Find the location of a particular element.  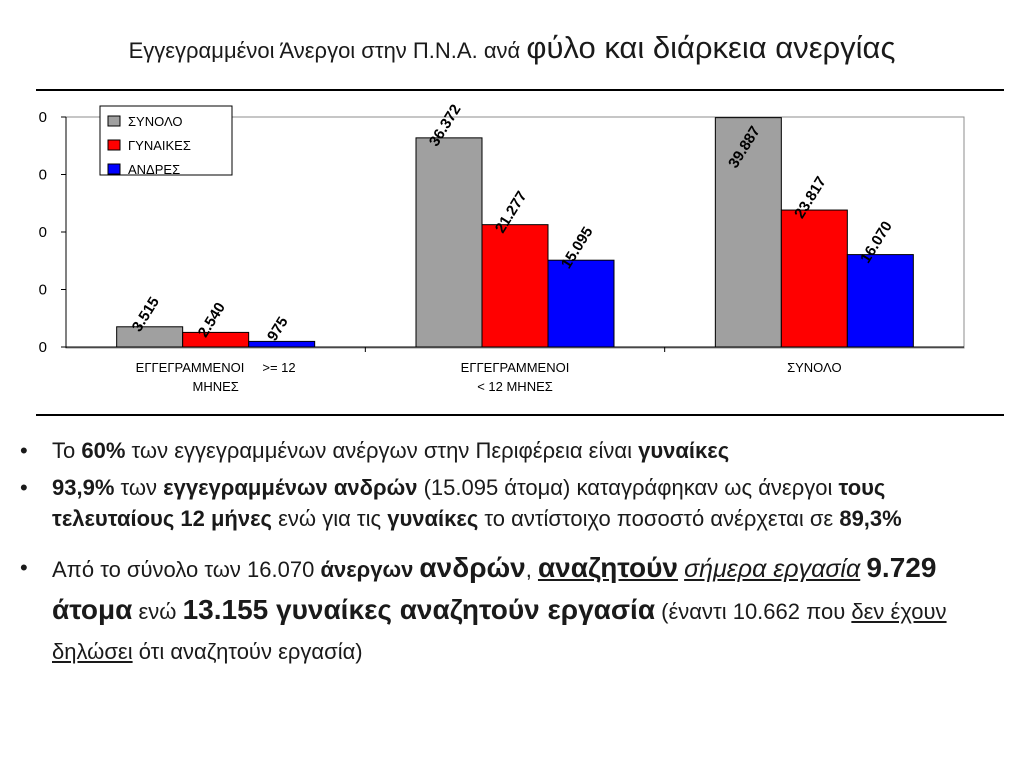

chart-legend: ΣΥΝΟΛΟ ΓΥΝΑΙΚΕΣ ΑΝΔΡΕΣ is located at coordinates (166, 141).